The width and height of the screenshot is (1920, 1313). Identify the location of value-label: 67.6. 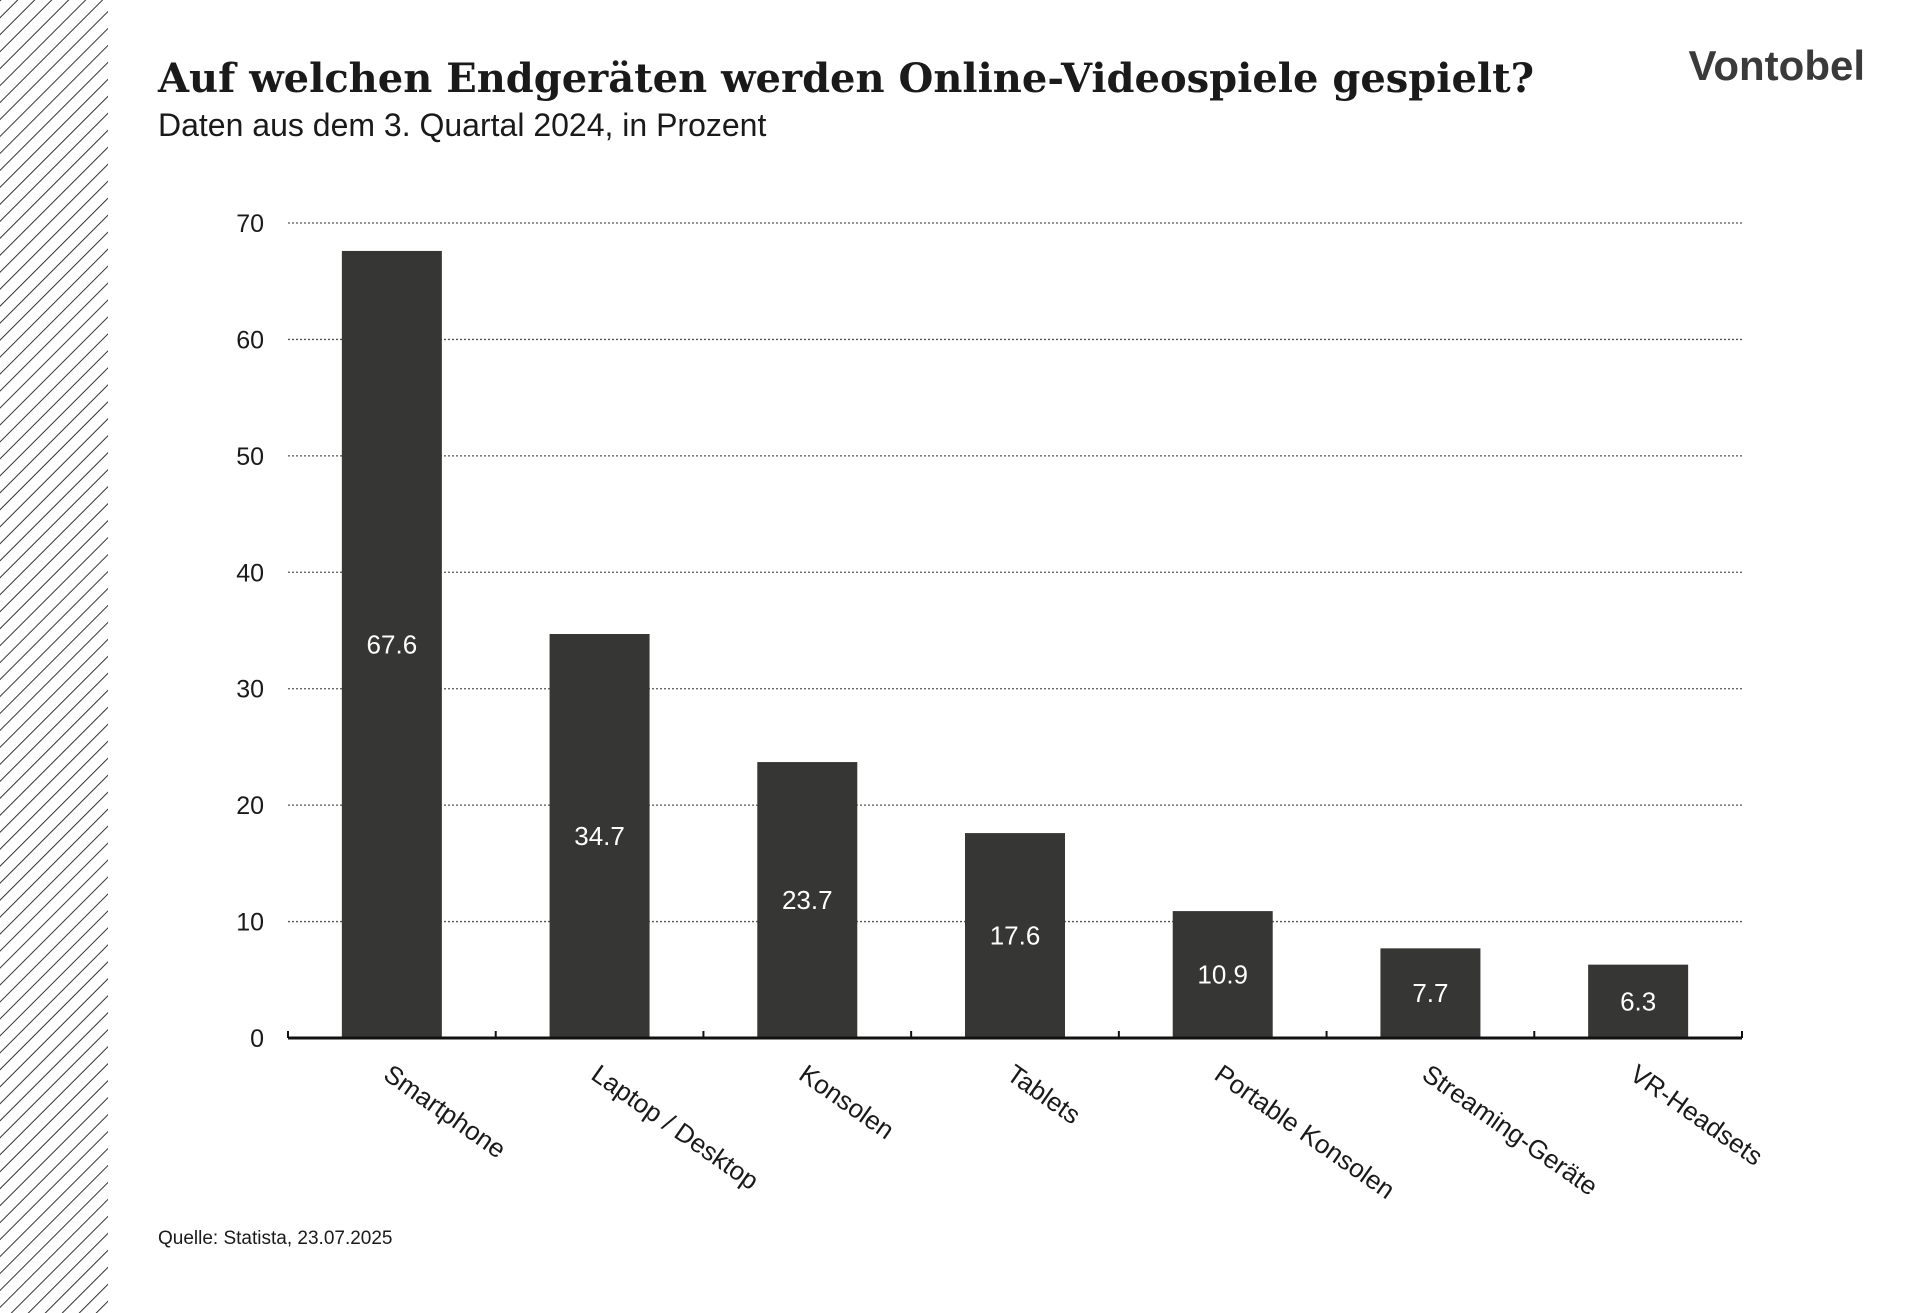
(392, 644).